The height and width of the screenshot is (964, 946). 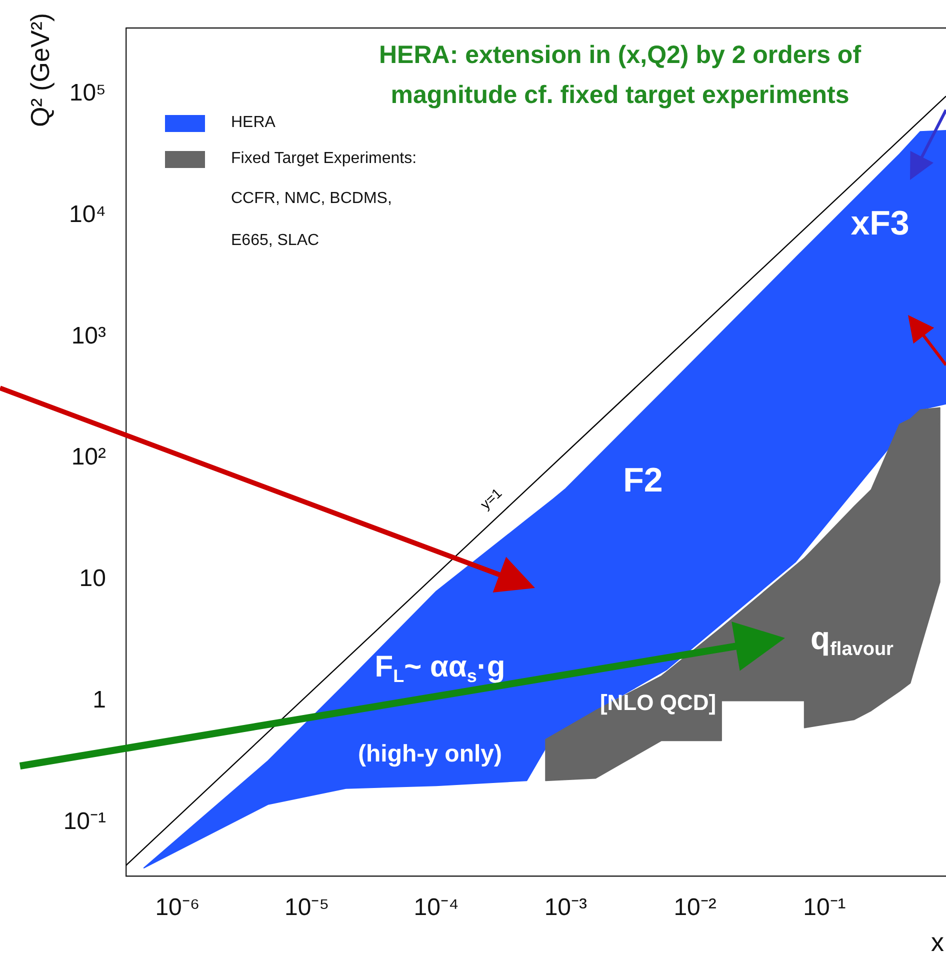 What do you see at coordinates (88, 336) in the screenshot?
I see `y-tick-label: 10³` at bounding box center [88, 336].